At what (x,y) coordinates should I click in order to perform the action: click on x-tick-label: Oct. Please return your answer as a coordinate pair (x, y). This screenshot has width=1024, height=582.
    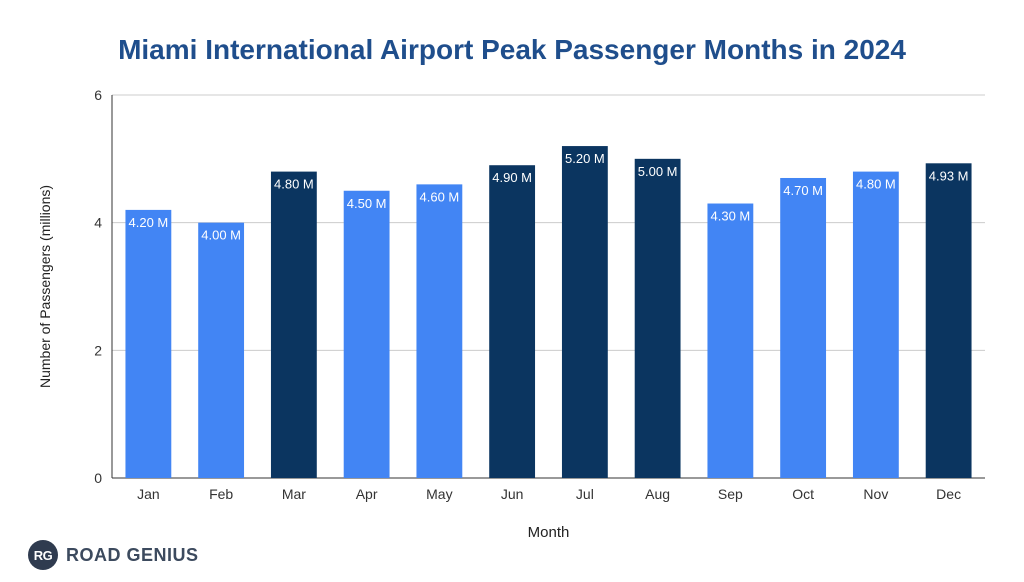
    Looking at the image, I should click on (803, 494).